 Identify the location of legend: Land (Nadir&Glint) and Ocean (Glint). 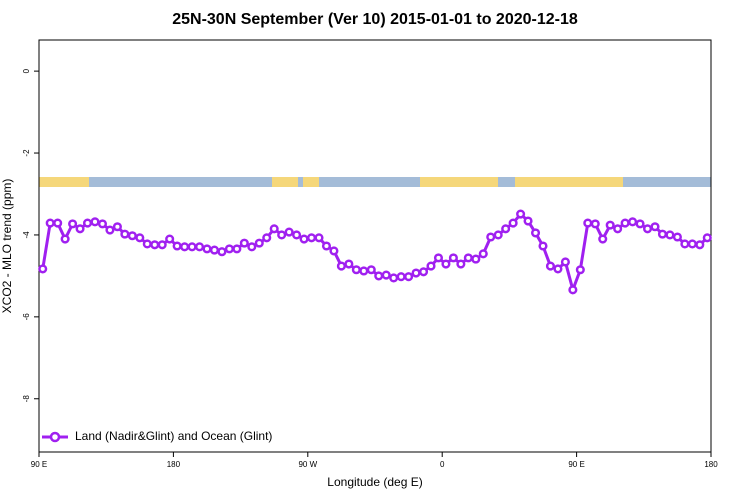
(157, 436).